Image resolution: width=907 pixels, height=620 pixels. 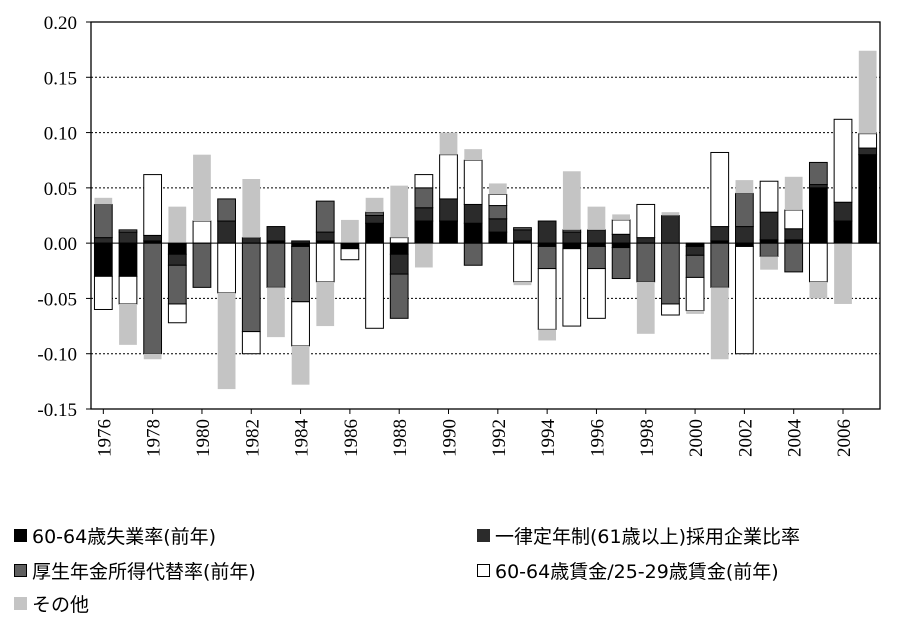 What do you see at coordinates (64, 217) in the screenshot?
I see `y-axis-ticks: 0.20 0.15 0.10 0.05 0.00 -0.05 -0.10 -0.15` at bounding box center [64, 217].